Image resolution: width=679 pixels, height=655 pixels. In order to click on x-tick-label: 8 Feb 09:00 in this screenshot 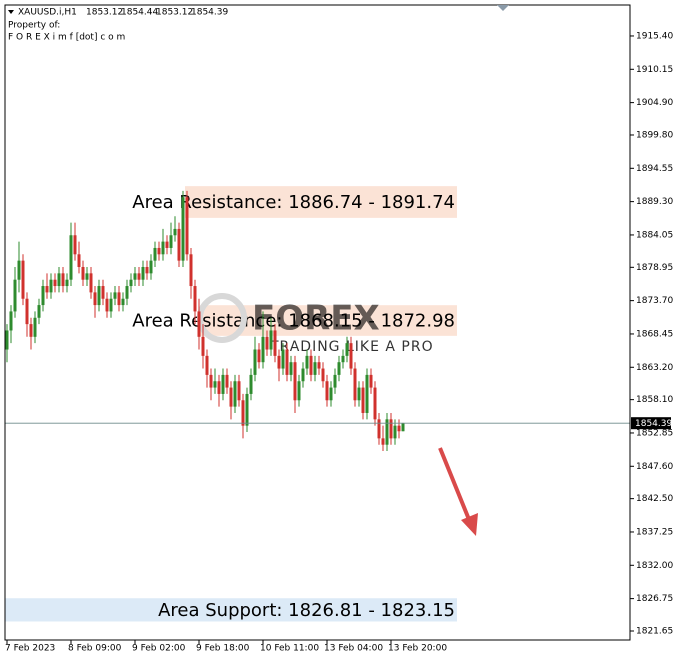, I will do `click(95, 649)`.